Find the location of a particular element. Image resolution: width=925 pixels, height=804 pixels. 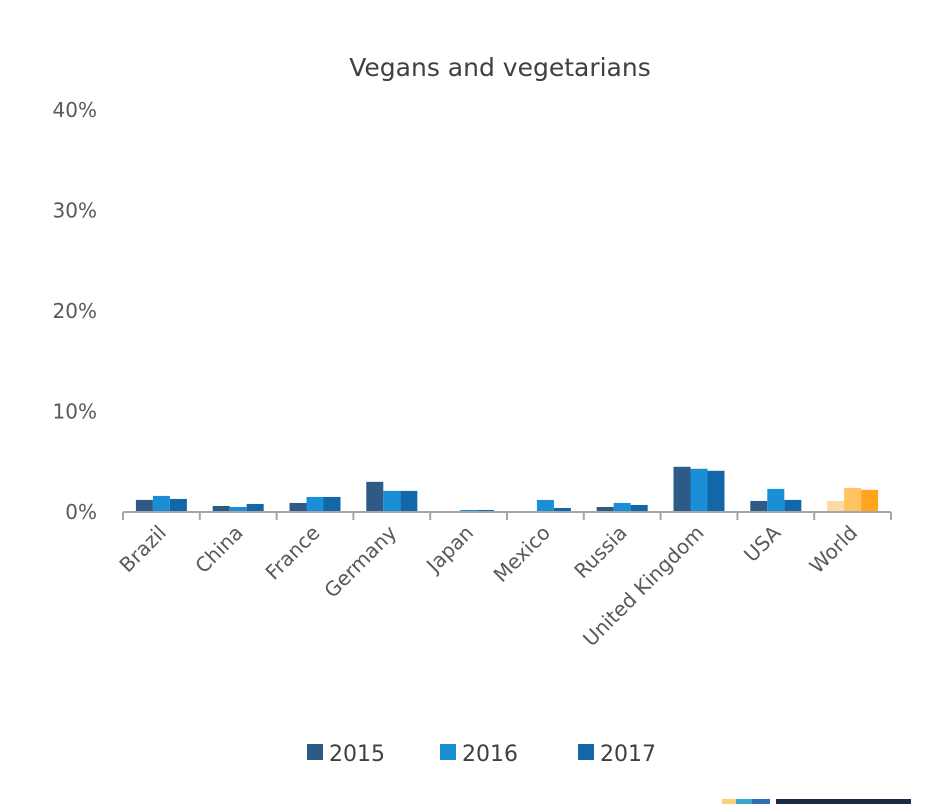

euromonitor-logo is located at coordinates (816, 801).